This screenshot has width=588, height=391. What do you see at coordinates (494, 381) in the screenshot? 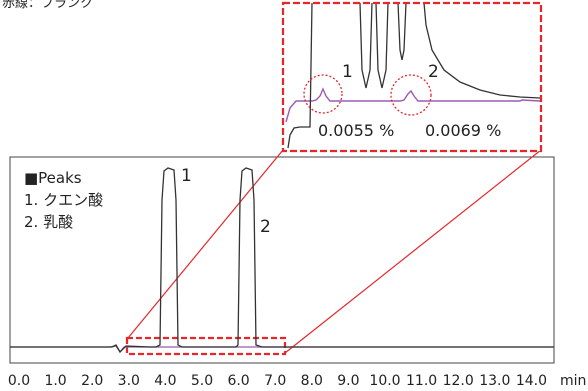
I see `x-tick-label: 13.0` at bounding box center [494, 381].